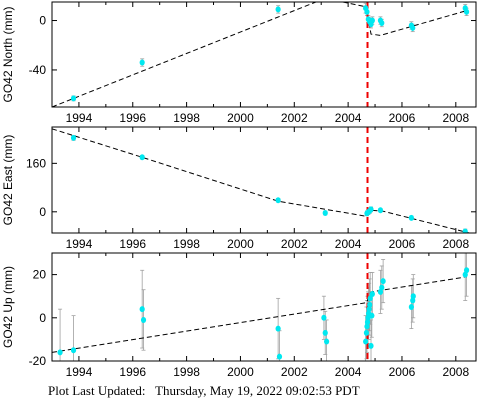 This screenshot has width=481, height=400. I want to click on x-tick-label-up-1998: 1998, so click(186, 372).